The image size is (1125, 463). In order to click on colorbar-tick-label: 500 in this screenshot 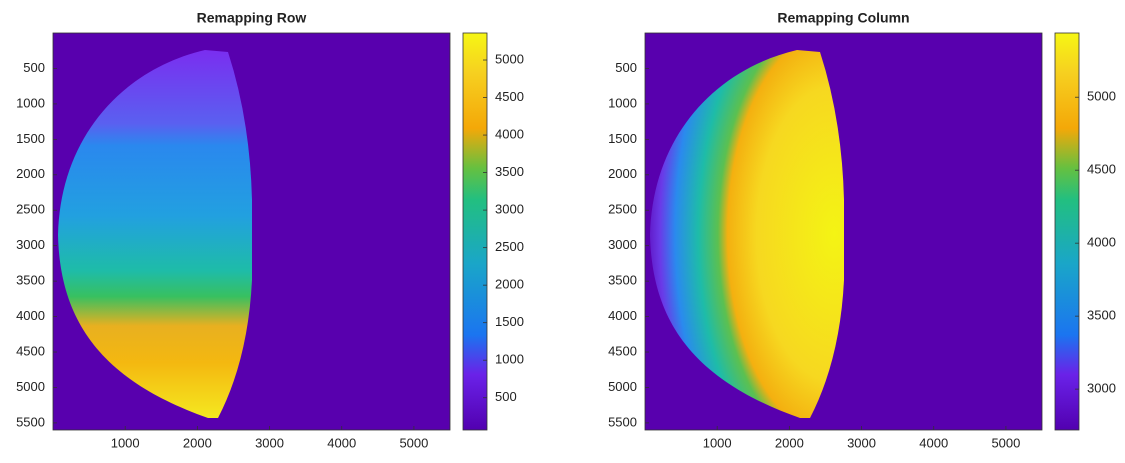, I will do `click(506, 396)`.